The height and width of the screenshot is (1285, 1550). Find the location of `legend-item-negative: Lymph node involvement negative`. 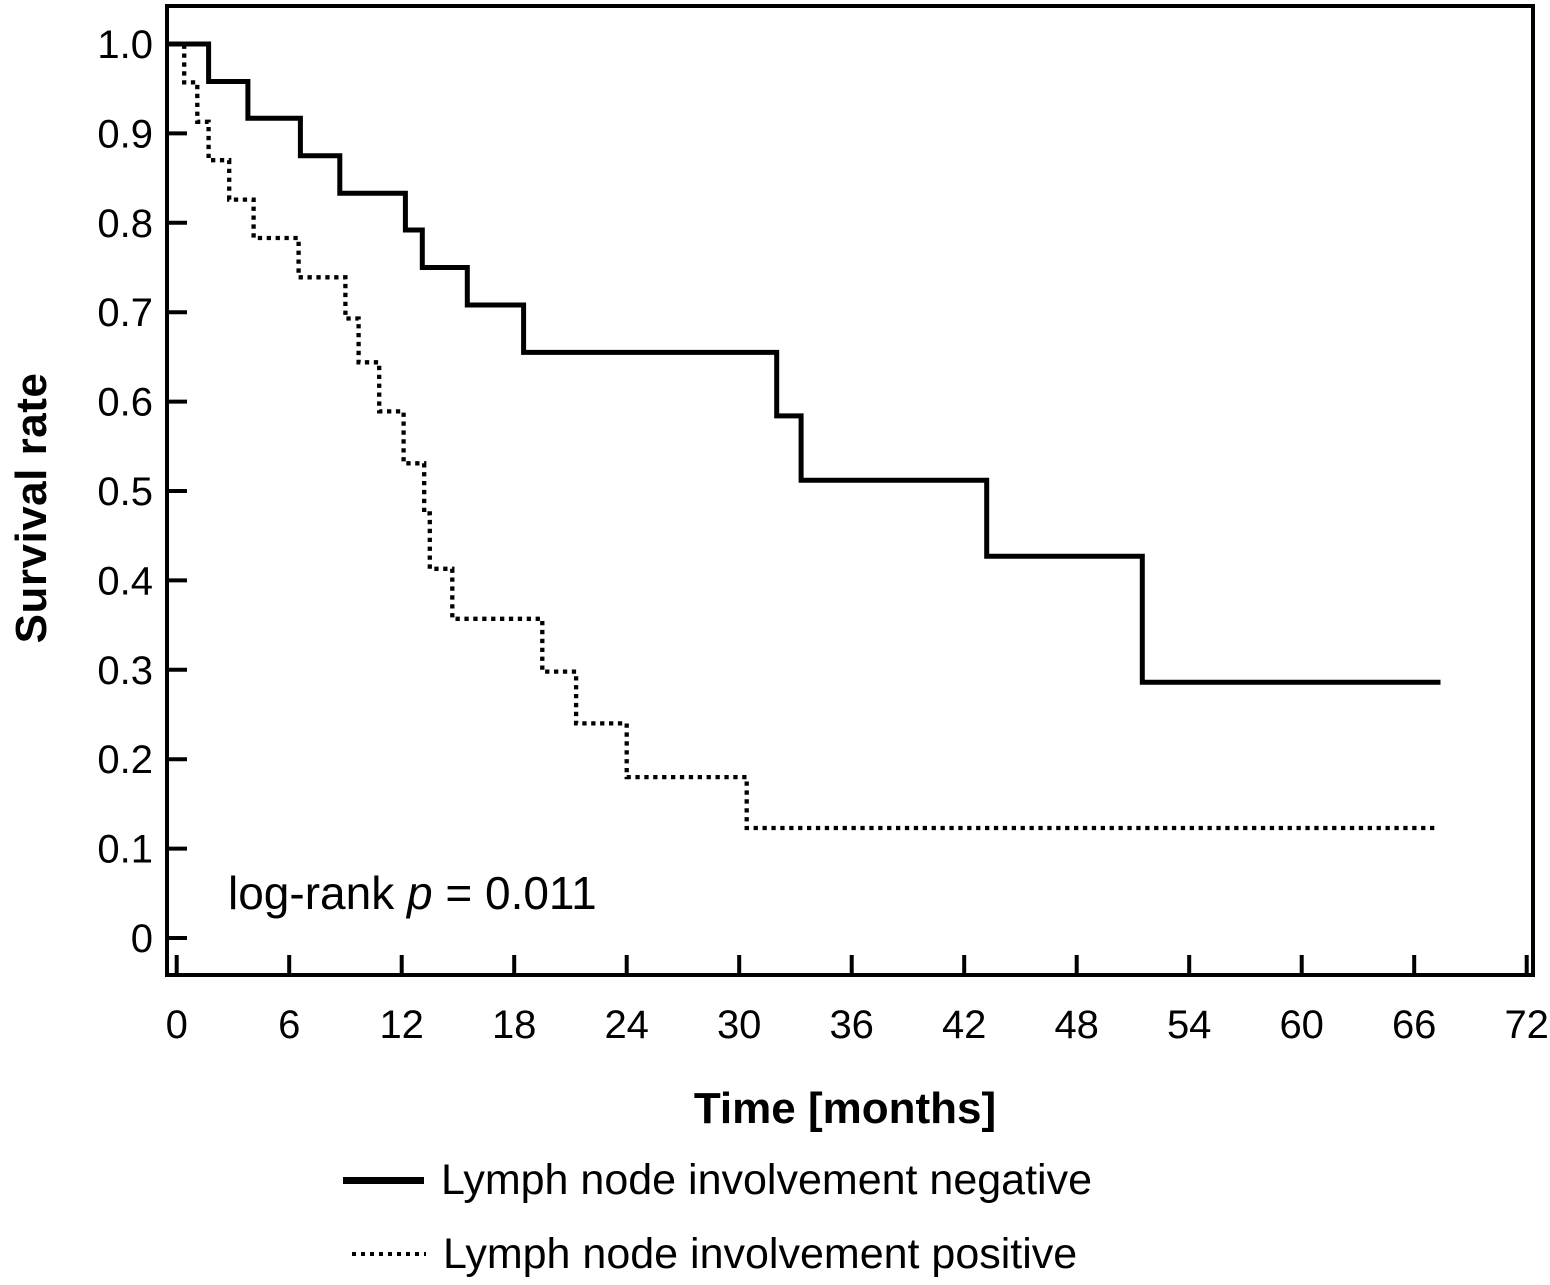

legend-item-negative: Lymph node involvement negative is located at coordinates (717, 1180).